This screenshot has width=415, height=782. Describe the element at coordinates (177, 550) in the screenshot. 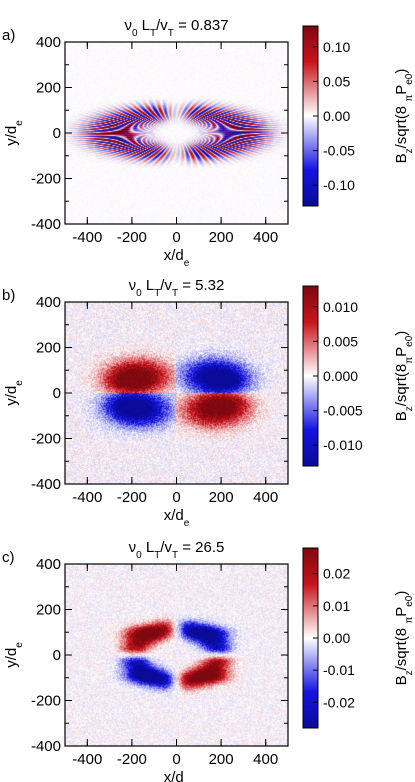

I see `chart-title: ν0 LT/vT = 26.5` at that location.